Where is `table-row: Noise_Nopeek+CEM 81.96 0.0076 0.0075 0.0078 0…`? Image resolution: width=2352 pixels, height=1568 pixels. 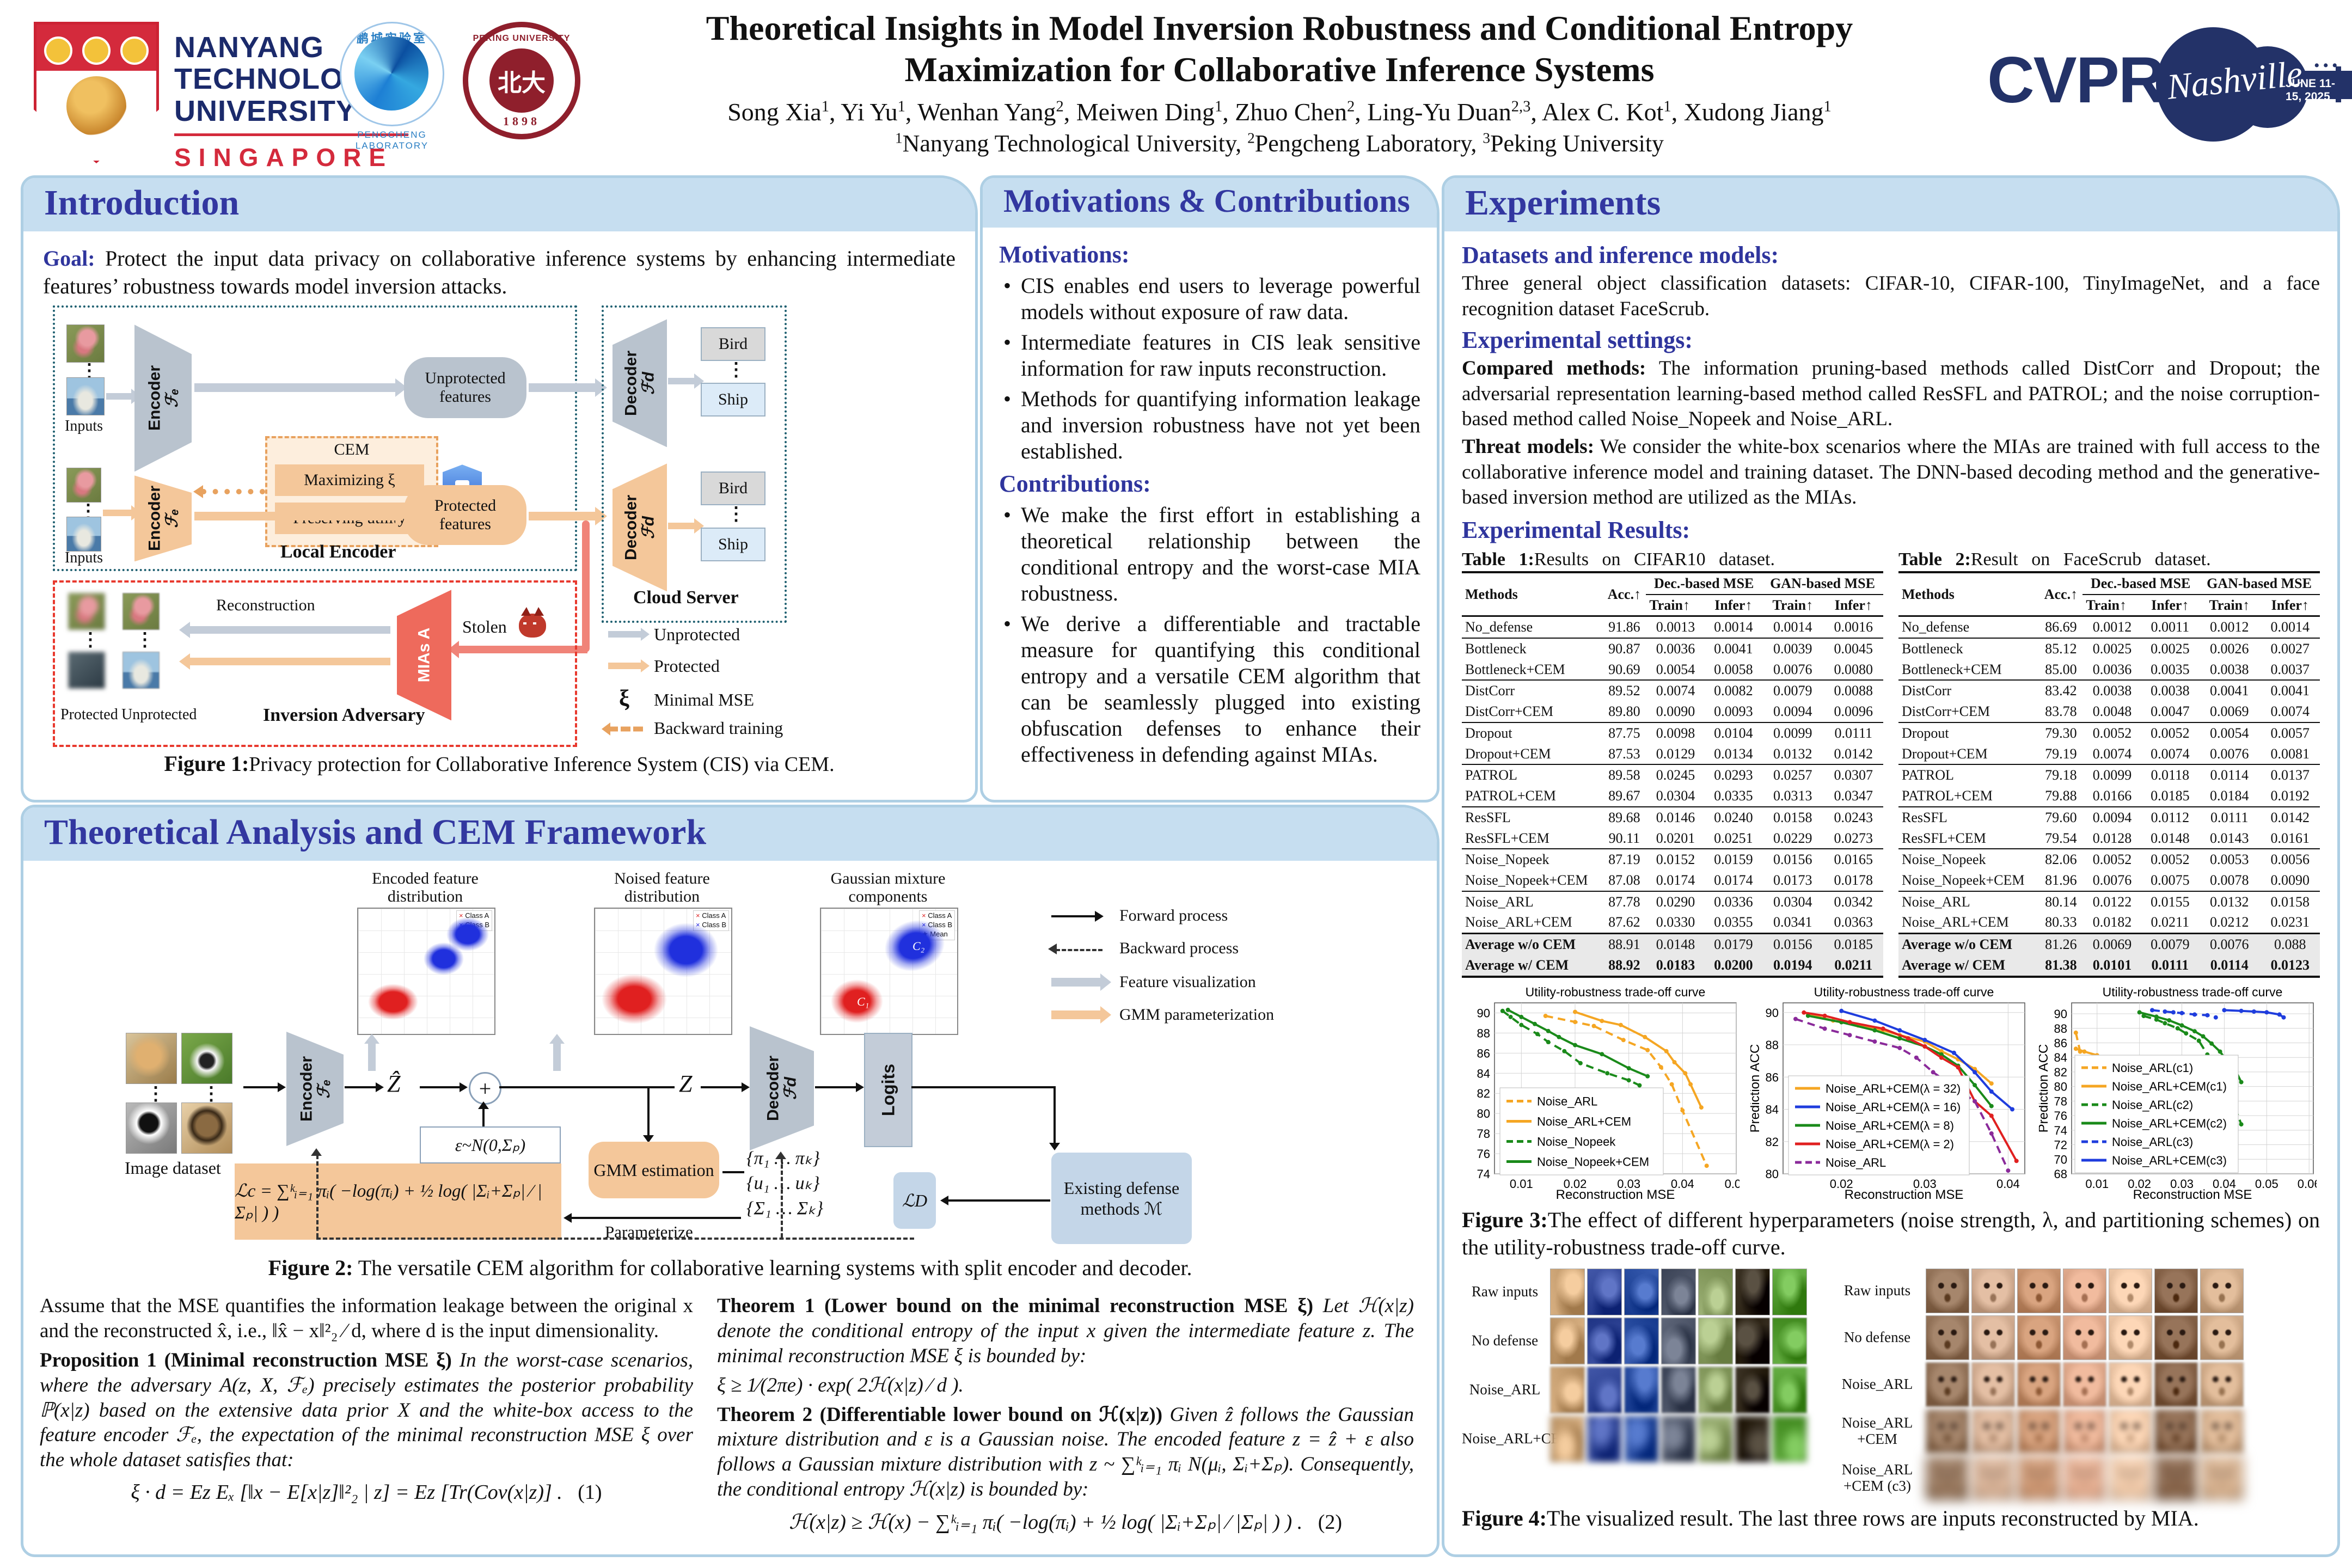
table-row: Noise_Nopeek+CEM 81.96 0.0076 0.0075 0.0078 0… is located at coordinates (2109, 880).